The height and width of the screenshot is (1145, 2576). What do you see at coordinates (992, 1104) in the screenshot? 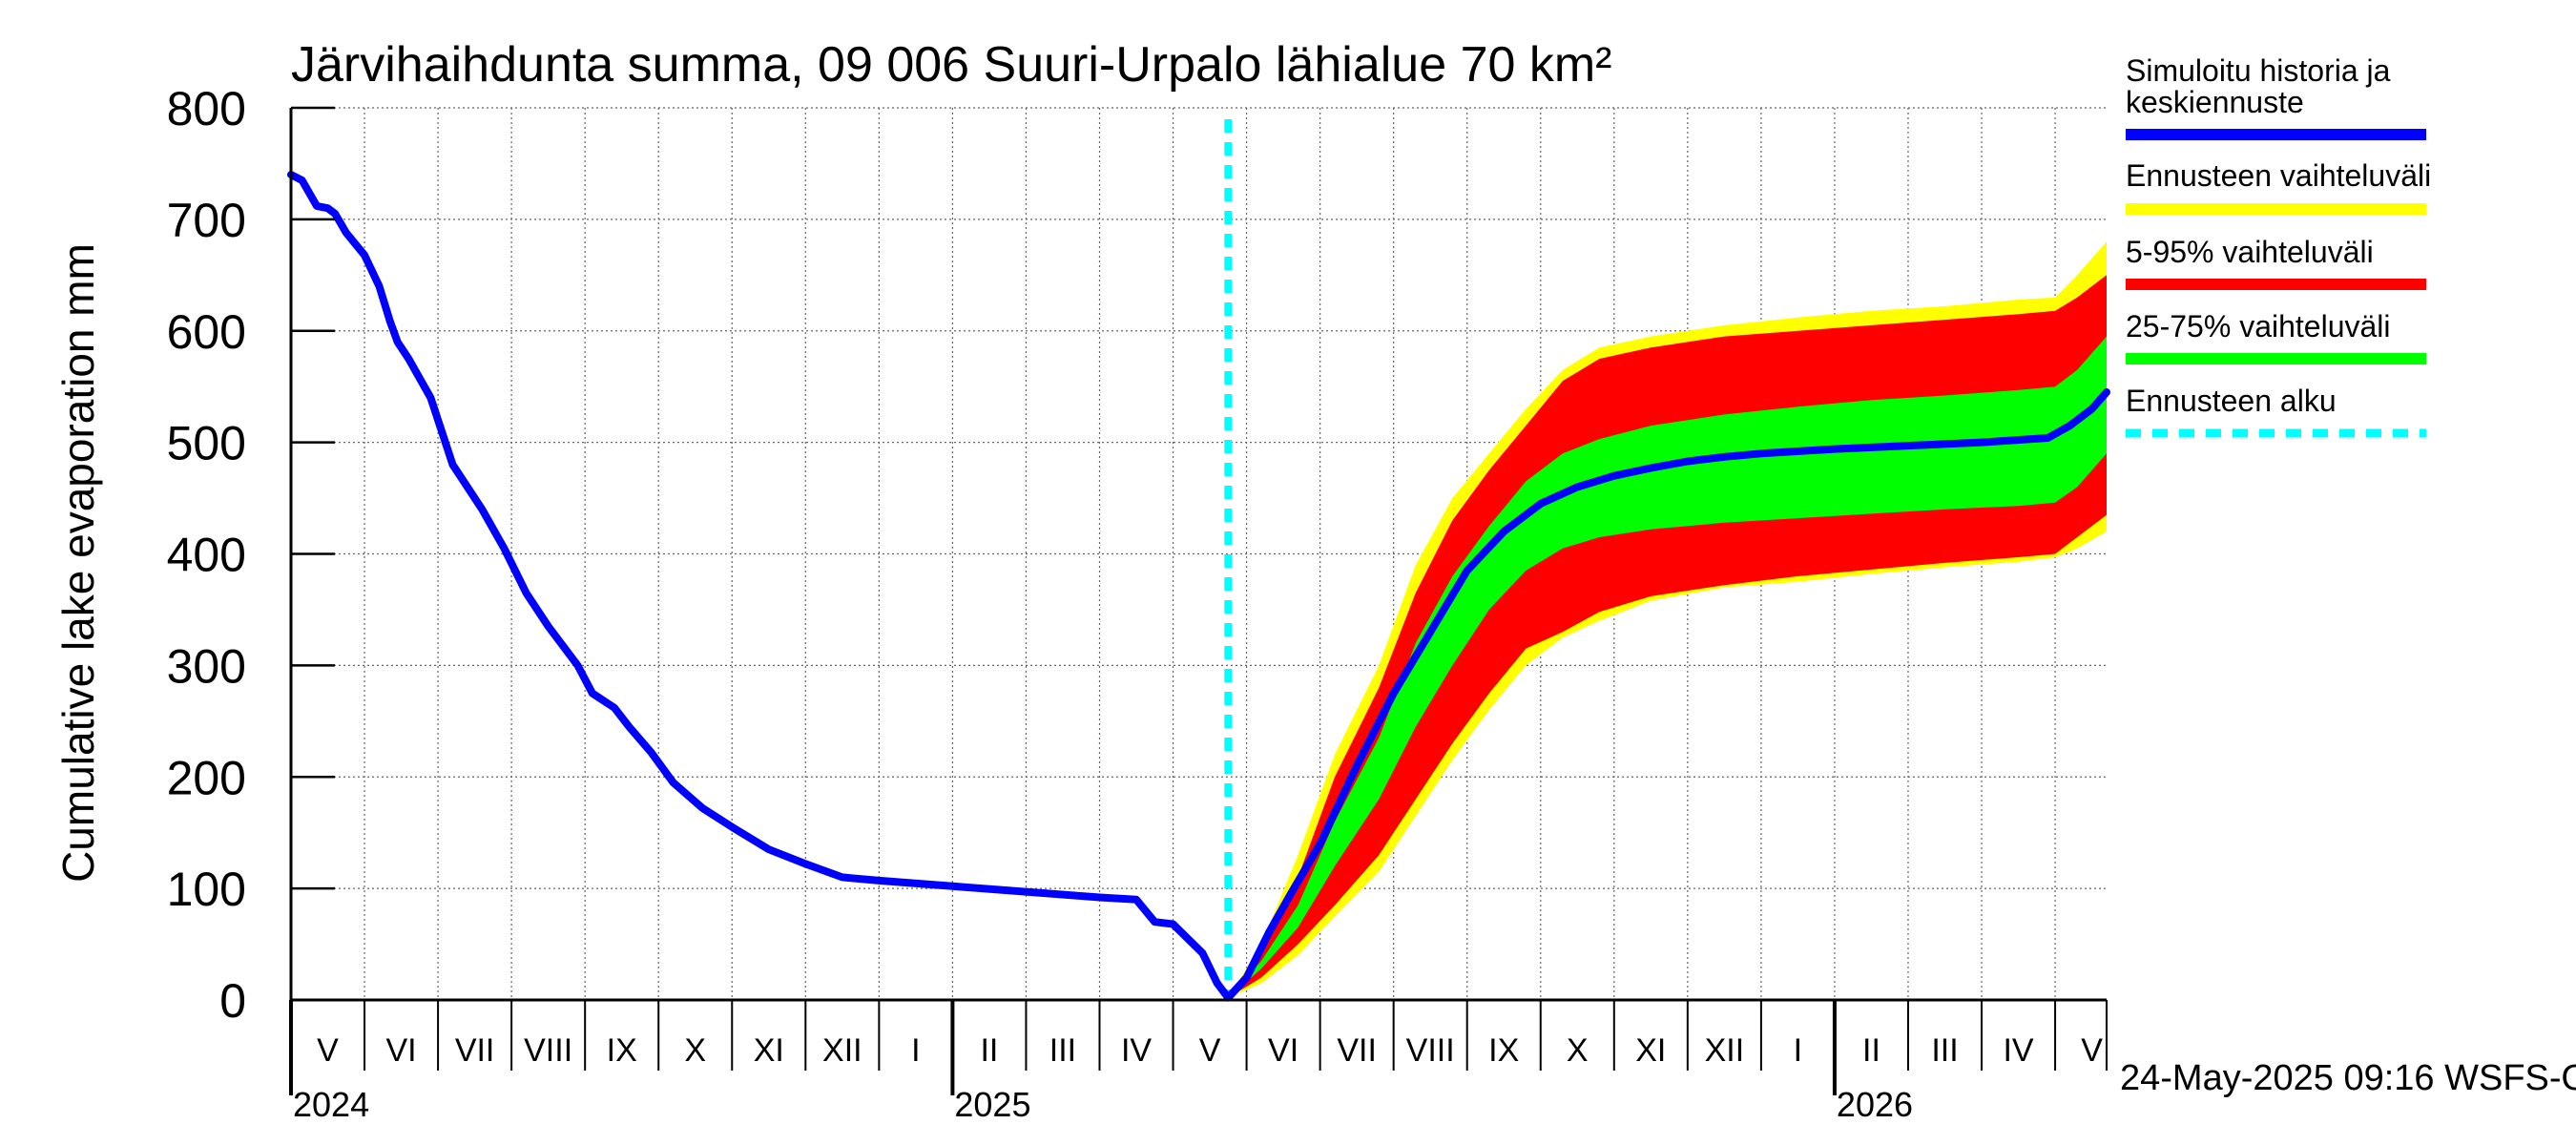
I see `year-label: 2025` at bounding box center [992, 1104].